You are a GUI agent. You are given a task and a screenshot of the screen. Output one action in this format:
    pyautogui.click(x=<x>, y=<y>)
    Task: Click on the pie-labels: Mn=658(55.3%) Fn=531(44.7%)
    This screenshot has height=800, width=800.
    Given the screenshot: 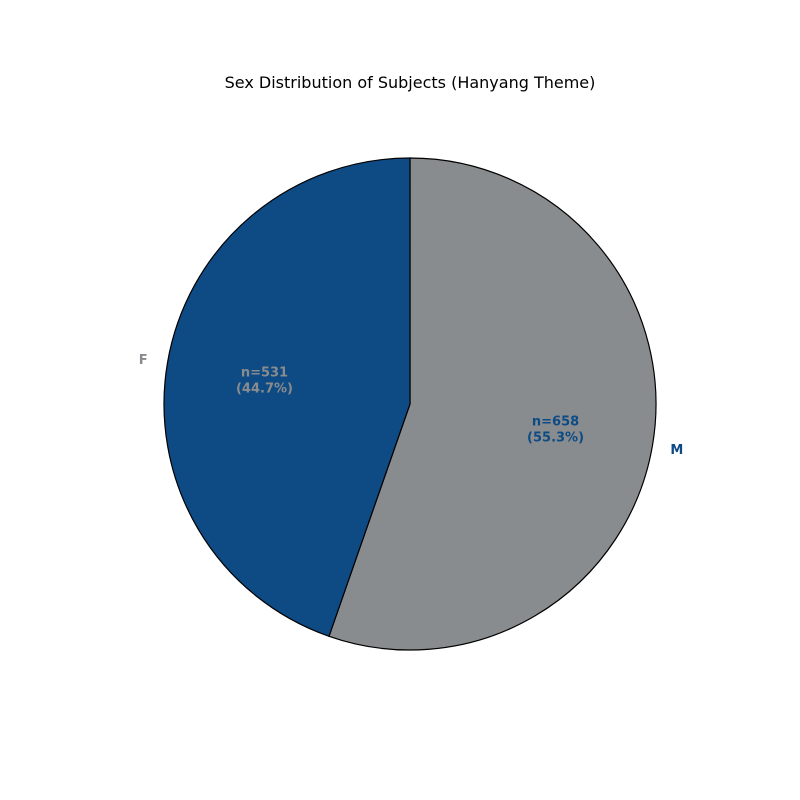 What is the action you would take?
    pyautogui.click(x=411, y=405)
    